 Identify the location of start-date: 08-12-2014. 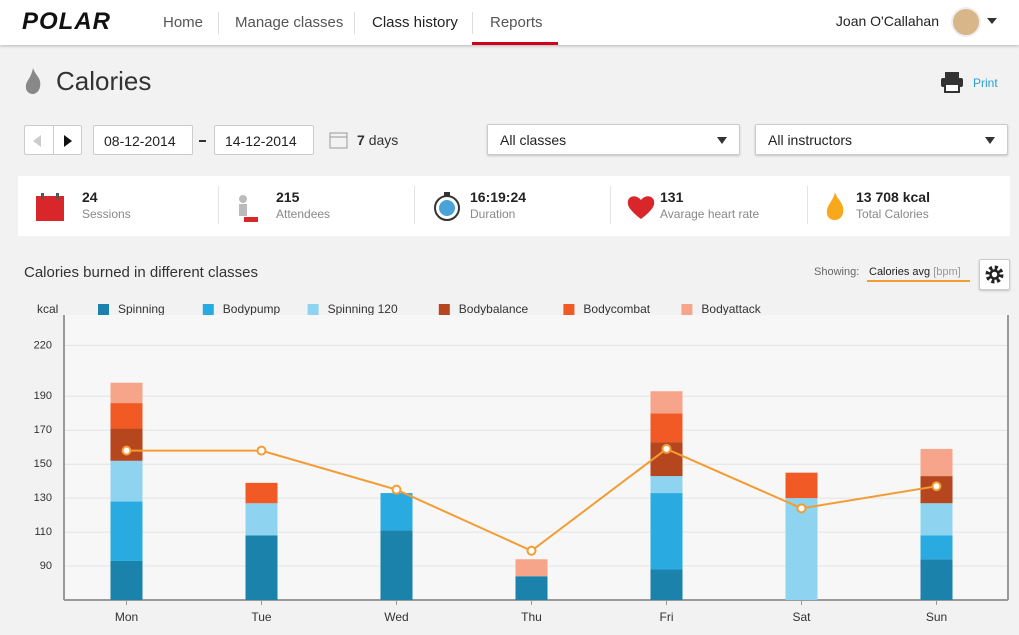
(143, 140).